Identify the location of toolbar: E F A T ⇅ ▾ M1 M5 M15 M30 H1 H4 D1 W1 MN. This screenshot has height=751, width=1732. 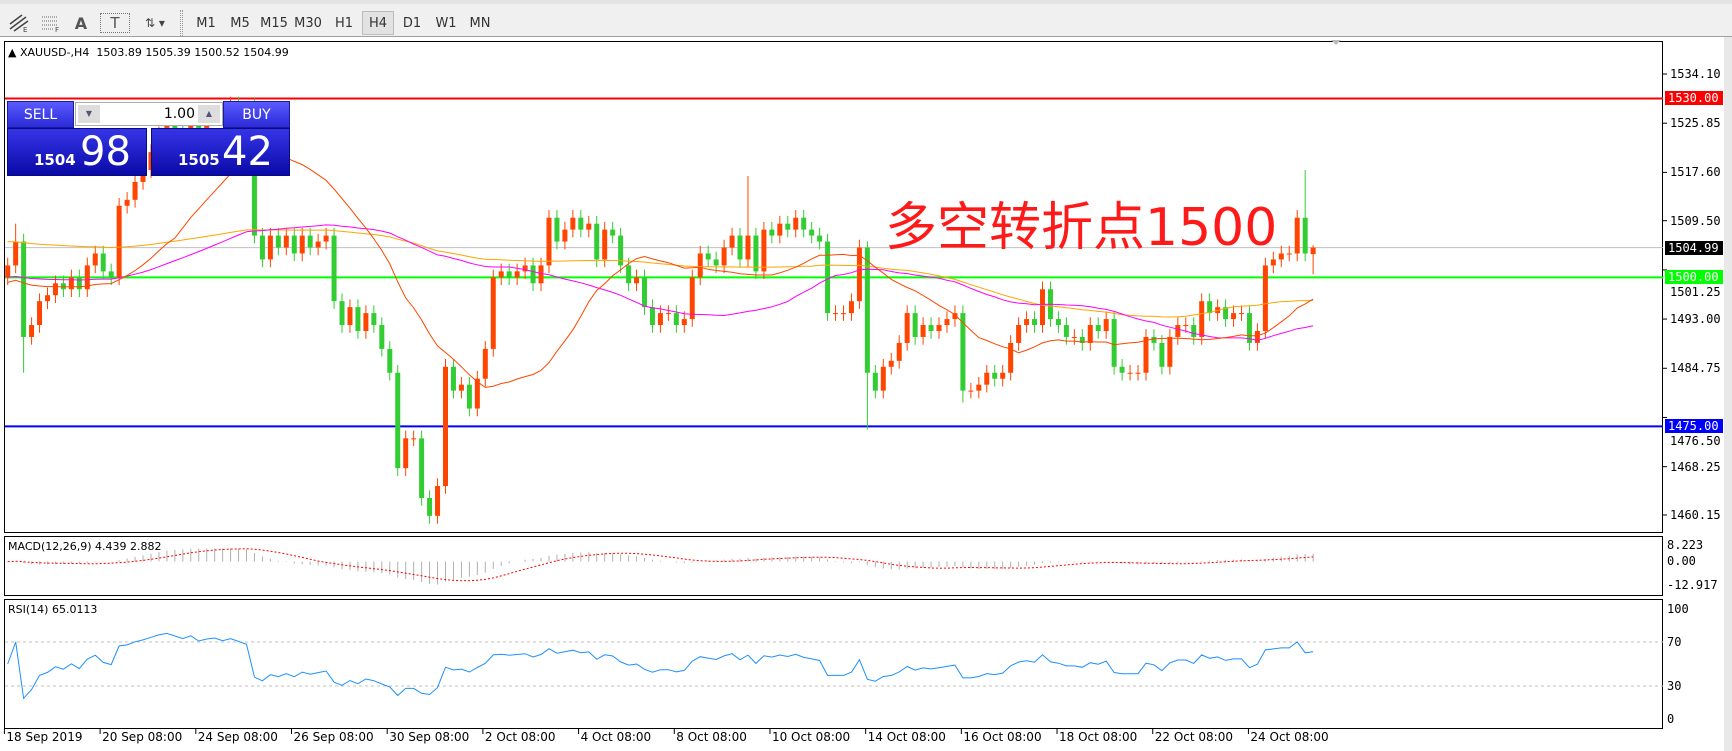
(866, 18).